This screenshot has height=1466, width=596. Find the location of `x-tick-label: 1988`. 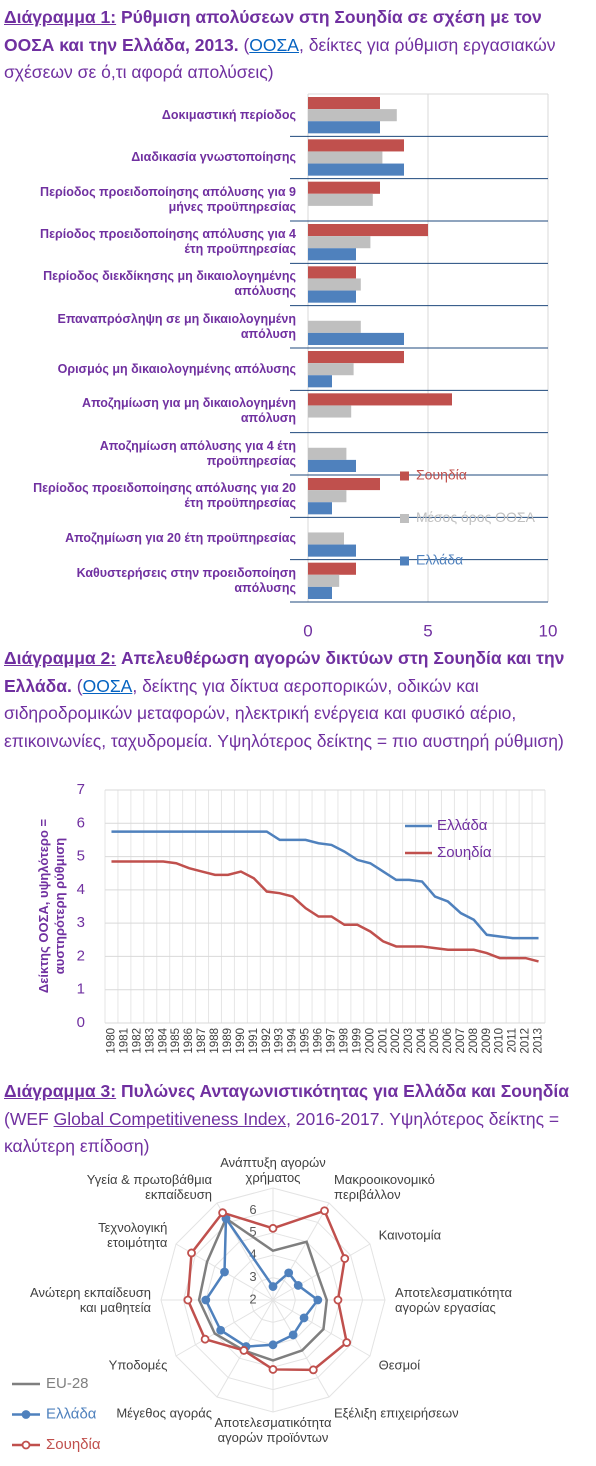

x-tick-label: 1988 is located at coordinates (215, 1041).